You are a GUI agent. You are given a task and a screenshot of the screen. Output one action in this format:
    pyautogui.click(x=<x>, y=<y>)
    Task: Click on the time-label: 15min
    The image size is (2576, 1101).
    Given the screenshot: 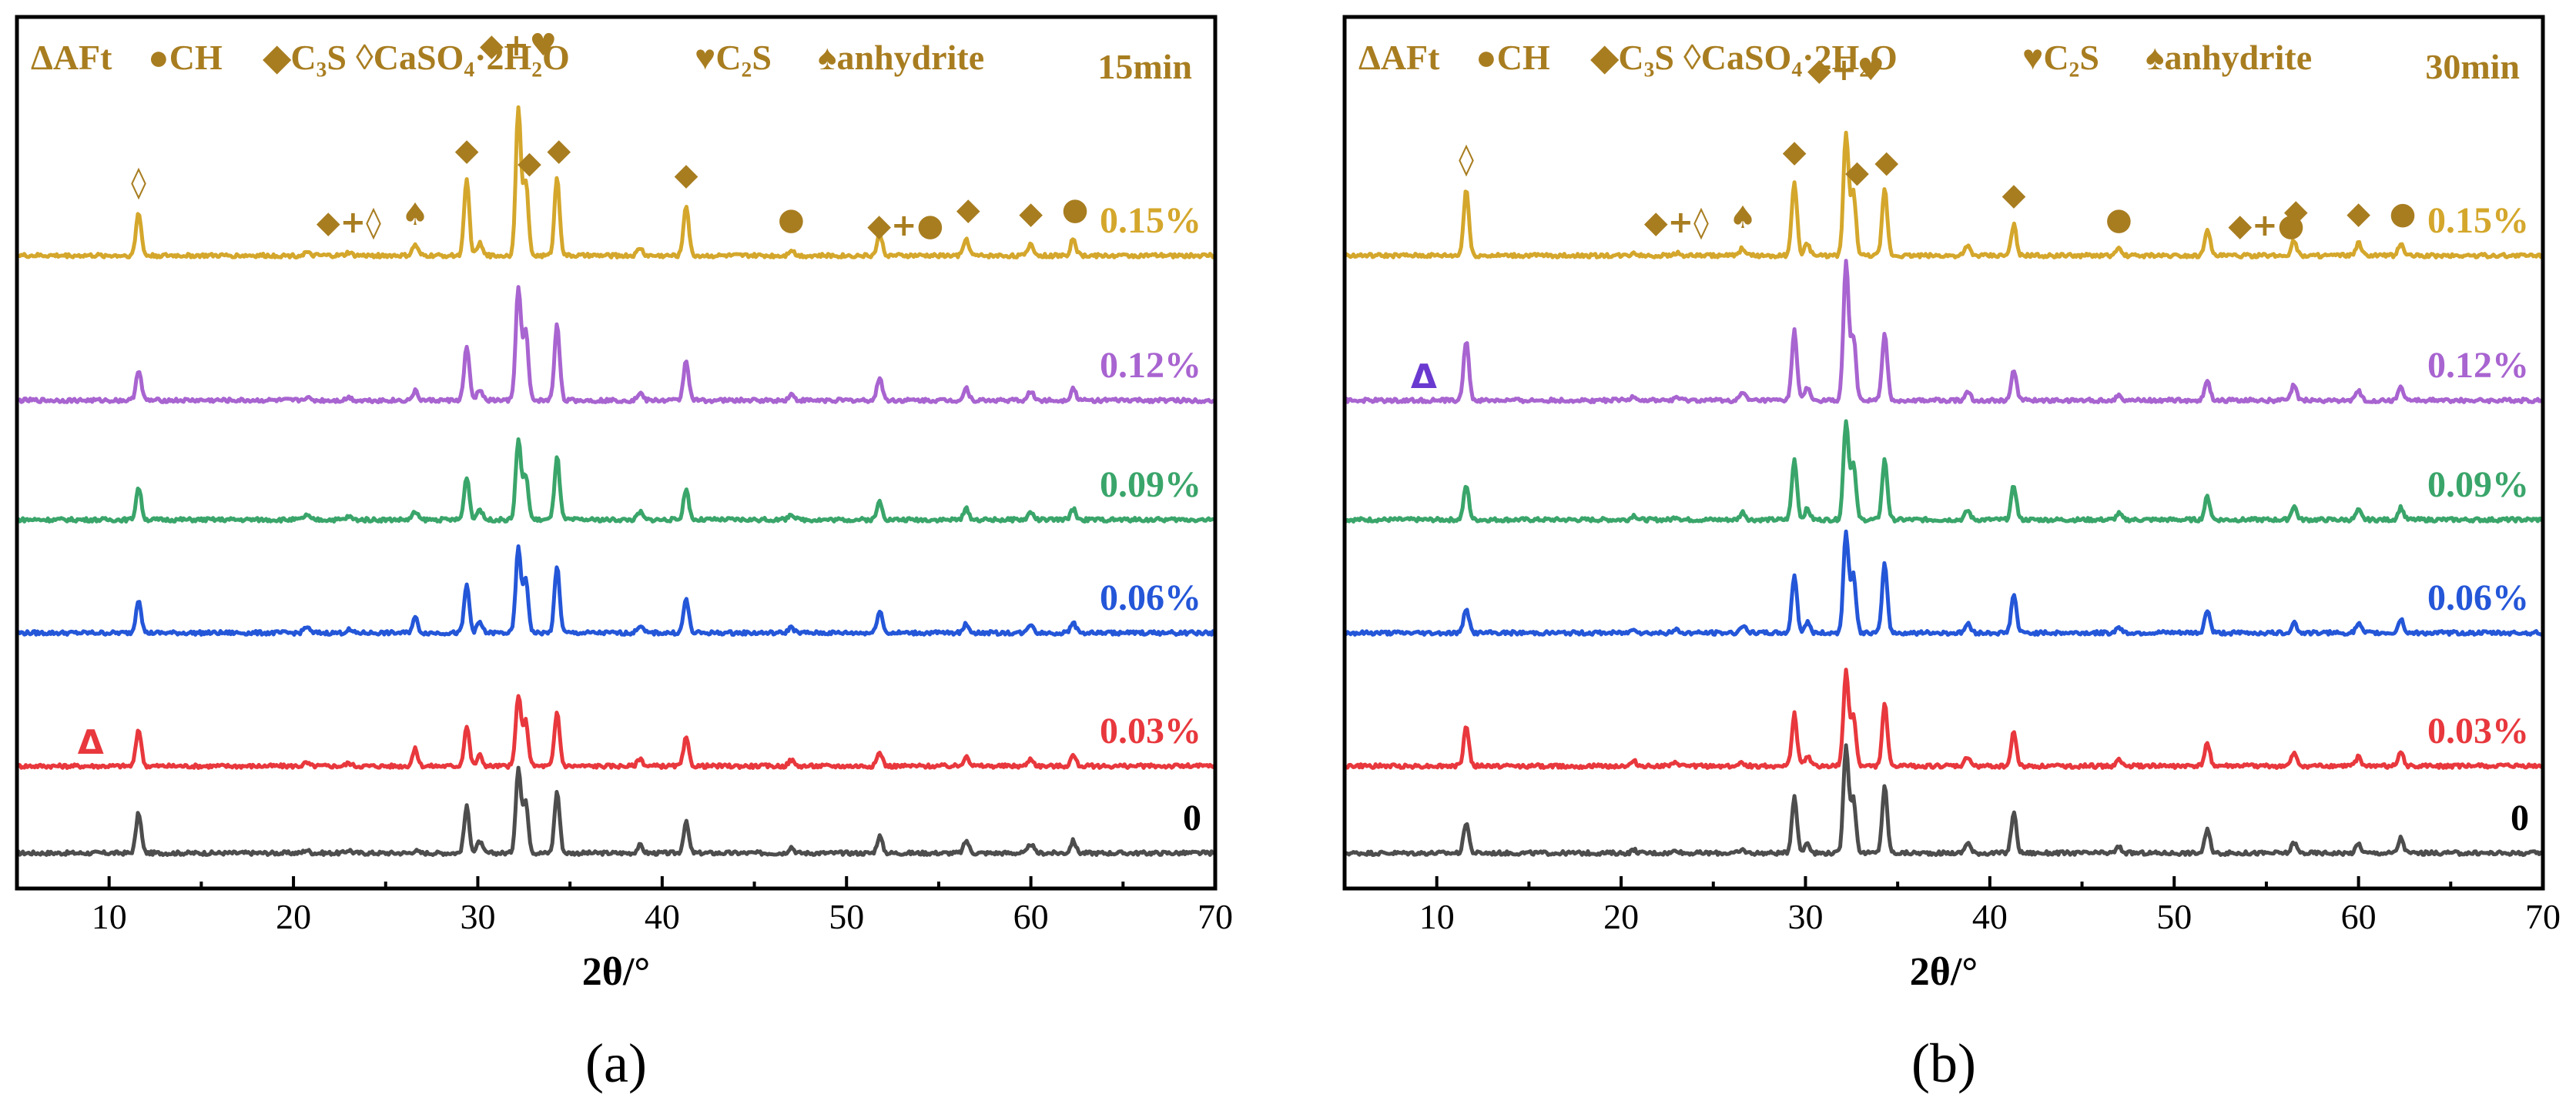 What is the action you would take?
    pyautogui.click(x=1144, y=67)
    